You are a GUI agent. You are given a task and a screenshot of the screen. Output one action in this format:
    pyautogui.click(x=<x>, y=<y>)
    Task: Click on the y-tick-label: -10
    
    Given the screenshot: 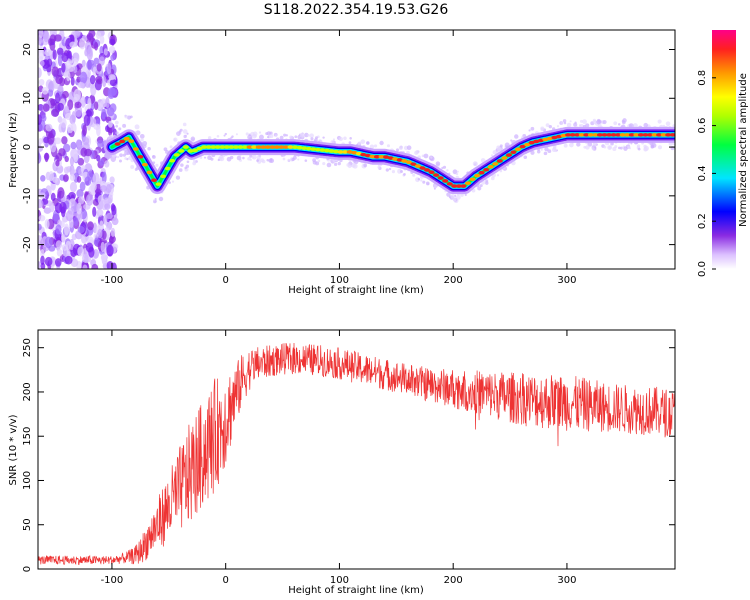 What is the action you would take?
    pyautogui.click(x=27, y=196)
    